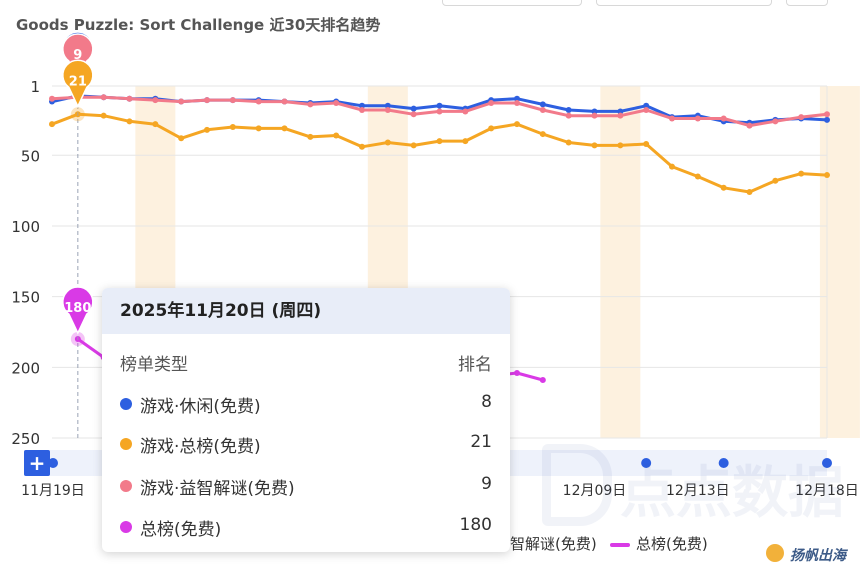 This screenshot has height=573, width=860. What do you see at coordinates (486, 402) in the screenshot?
I see `tooltip-row-value: 8` at bounding box center [486, 402].